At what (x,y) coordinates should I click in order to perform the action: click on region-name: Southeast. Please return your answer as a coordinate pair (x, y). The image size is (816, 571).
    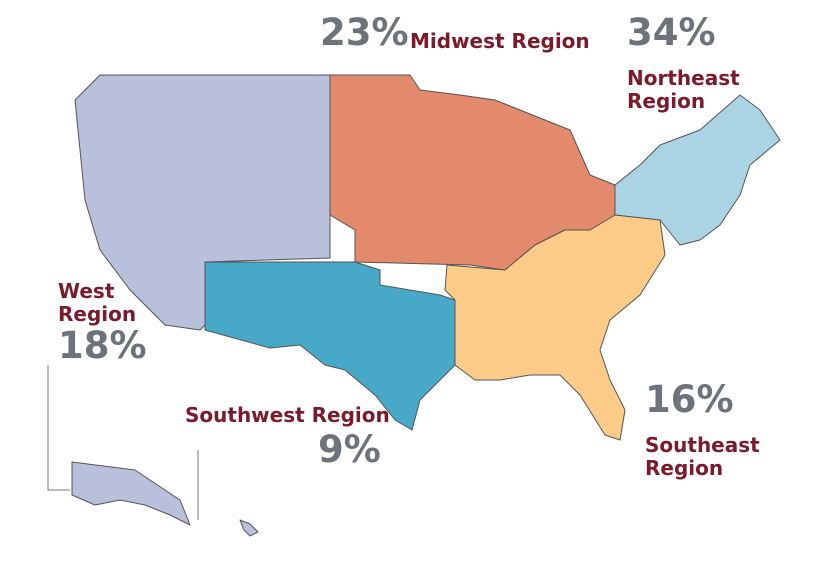
    Looking at the image, I should click on (702, 445).